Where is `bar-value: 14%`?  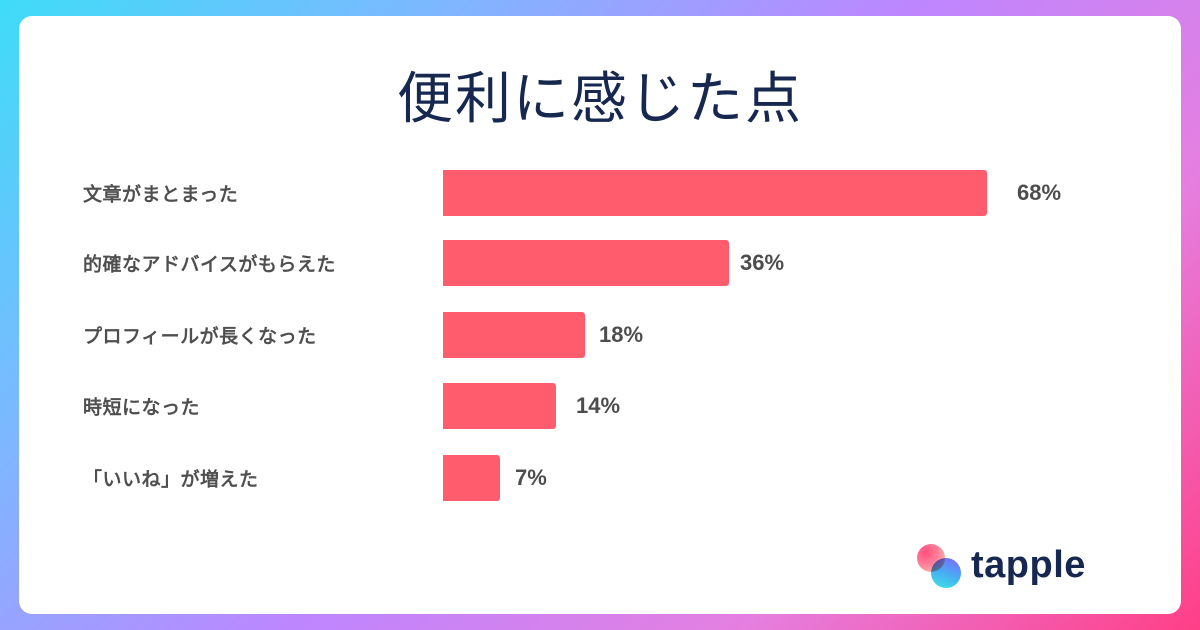 bar-value: 14% is located at coordinates (598, 405).